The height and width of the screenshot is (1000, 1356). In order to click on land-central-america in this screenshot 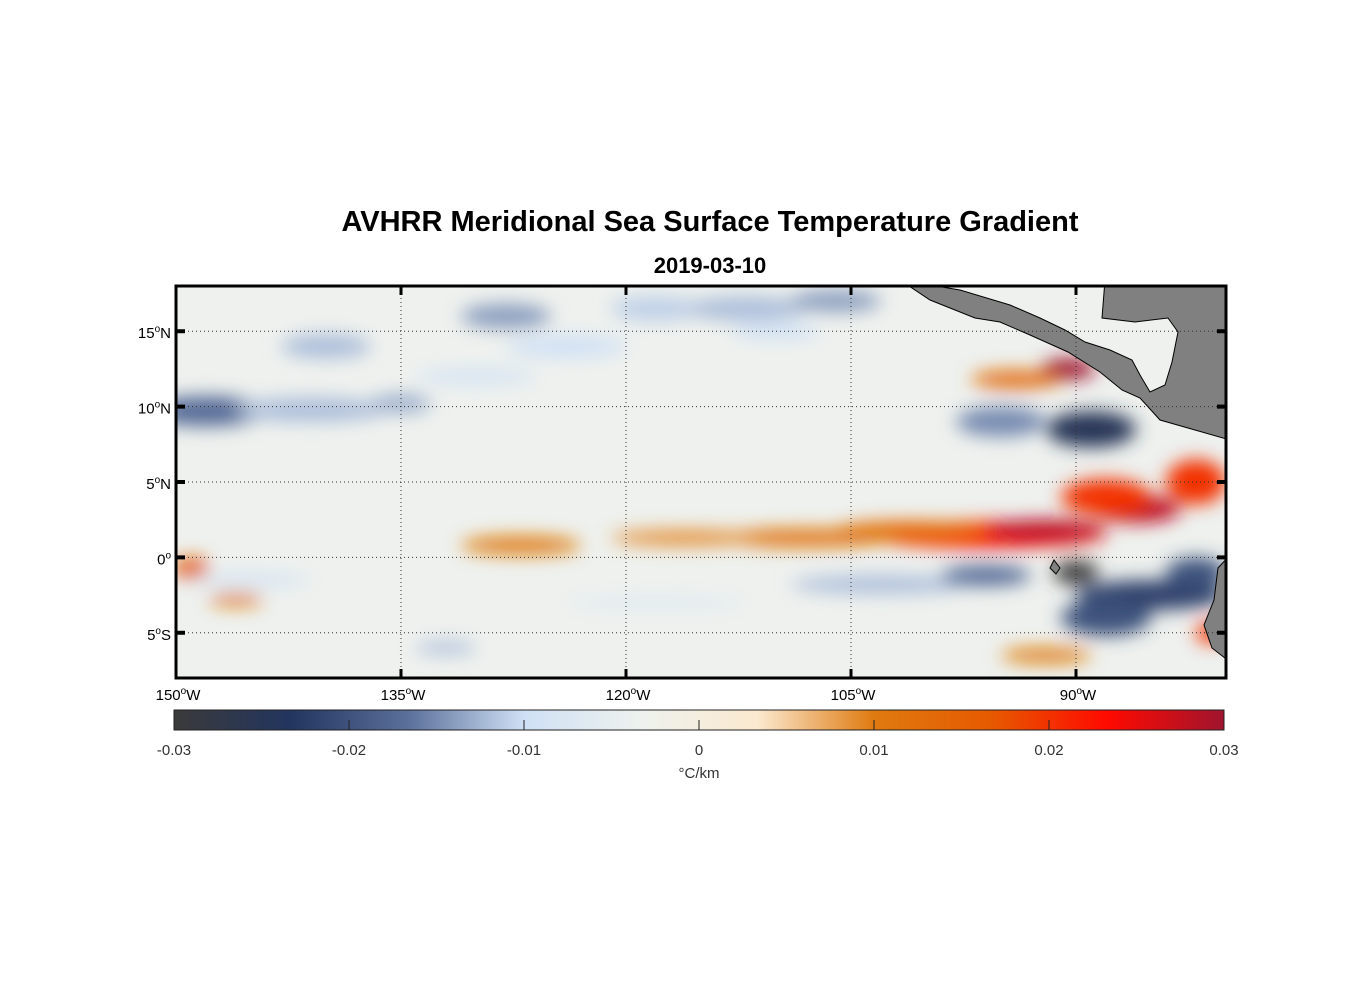, I will do `click(1067, 363)`.